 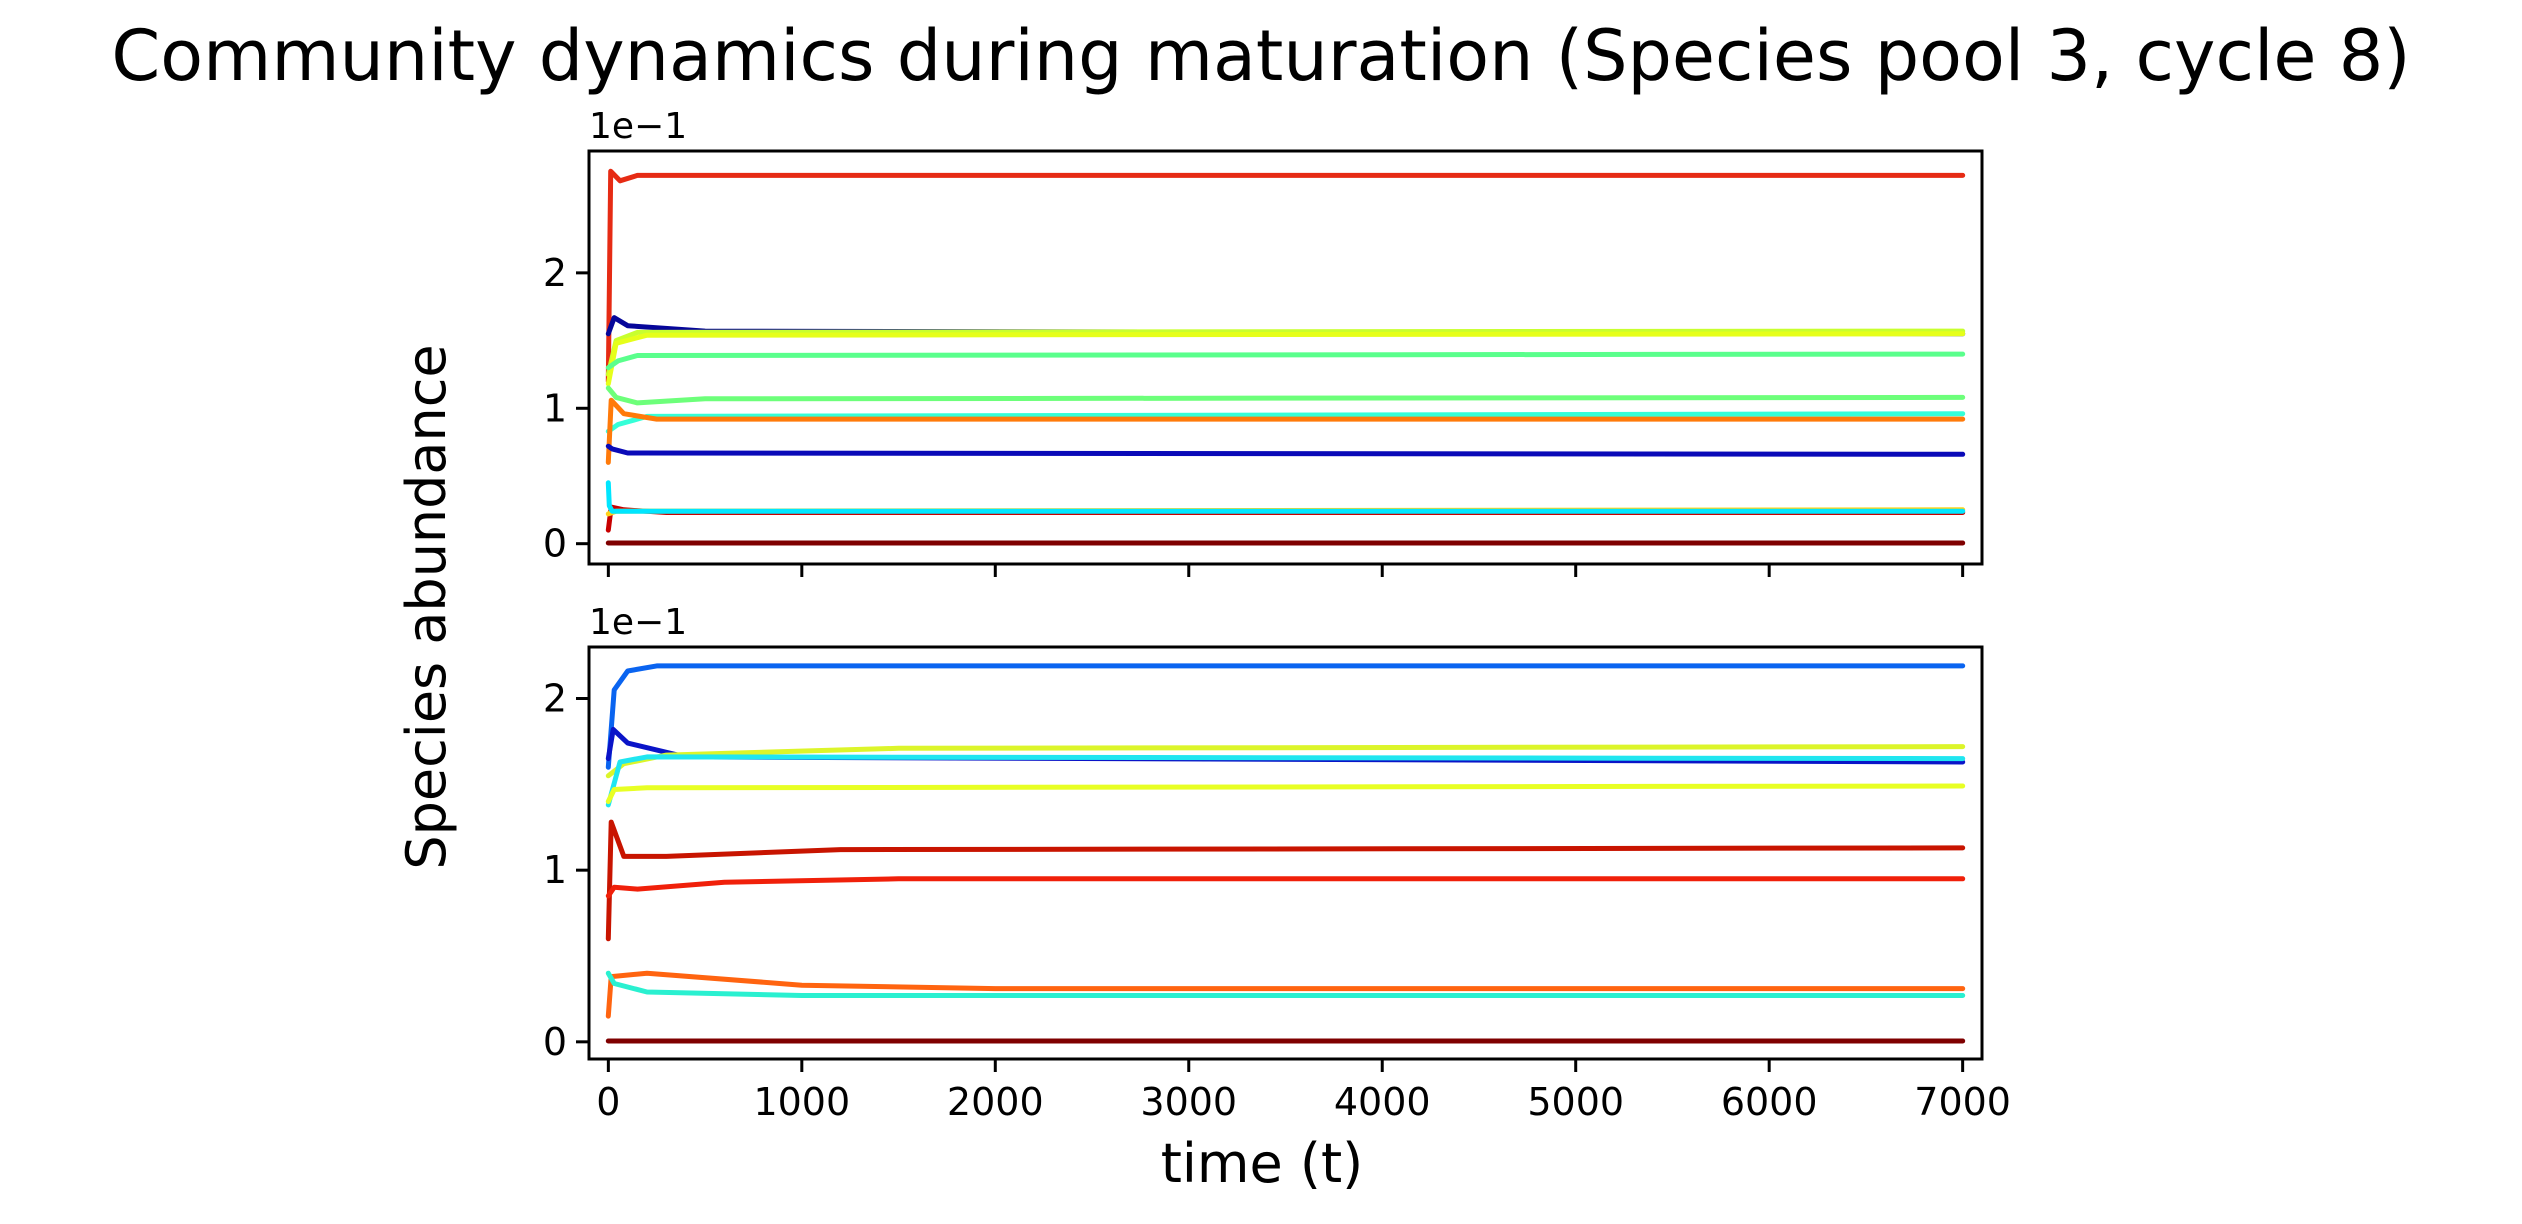 I want to click on x-tick-label-bottom: 4000, so click(x=1382, y=1102).